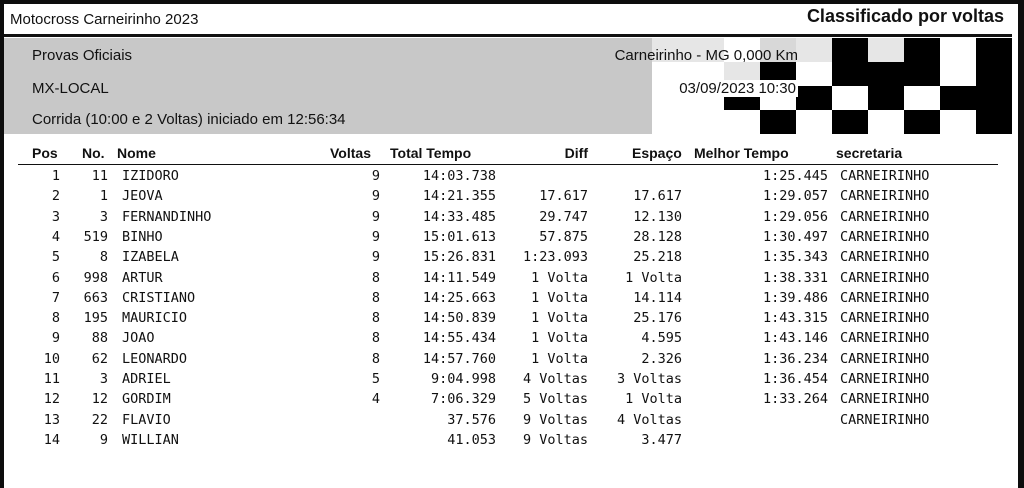  I want to click on cell-best-time: 1:43.315, so click(795, 318).